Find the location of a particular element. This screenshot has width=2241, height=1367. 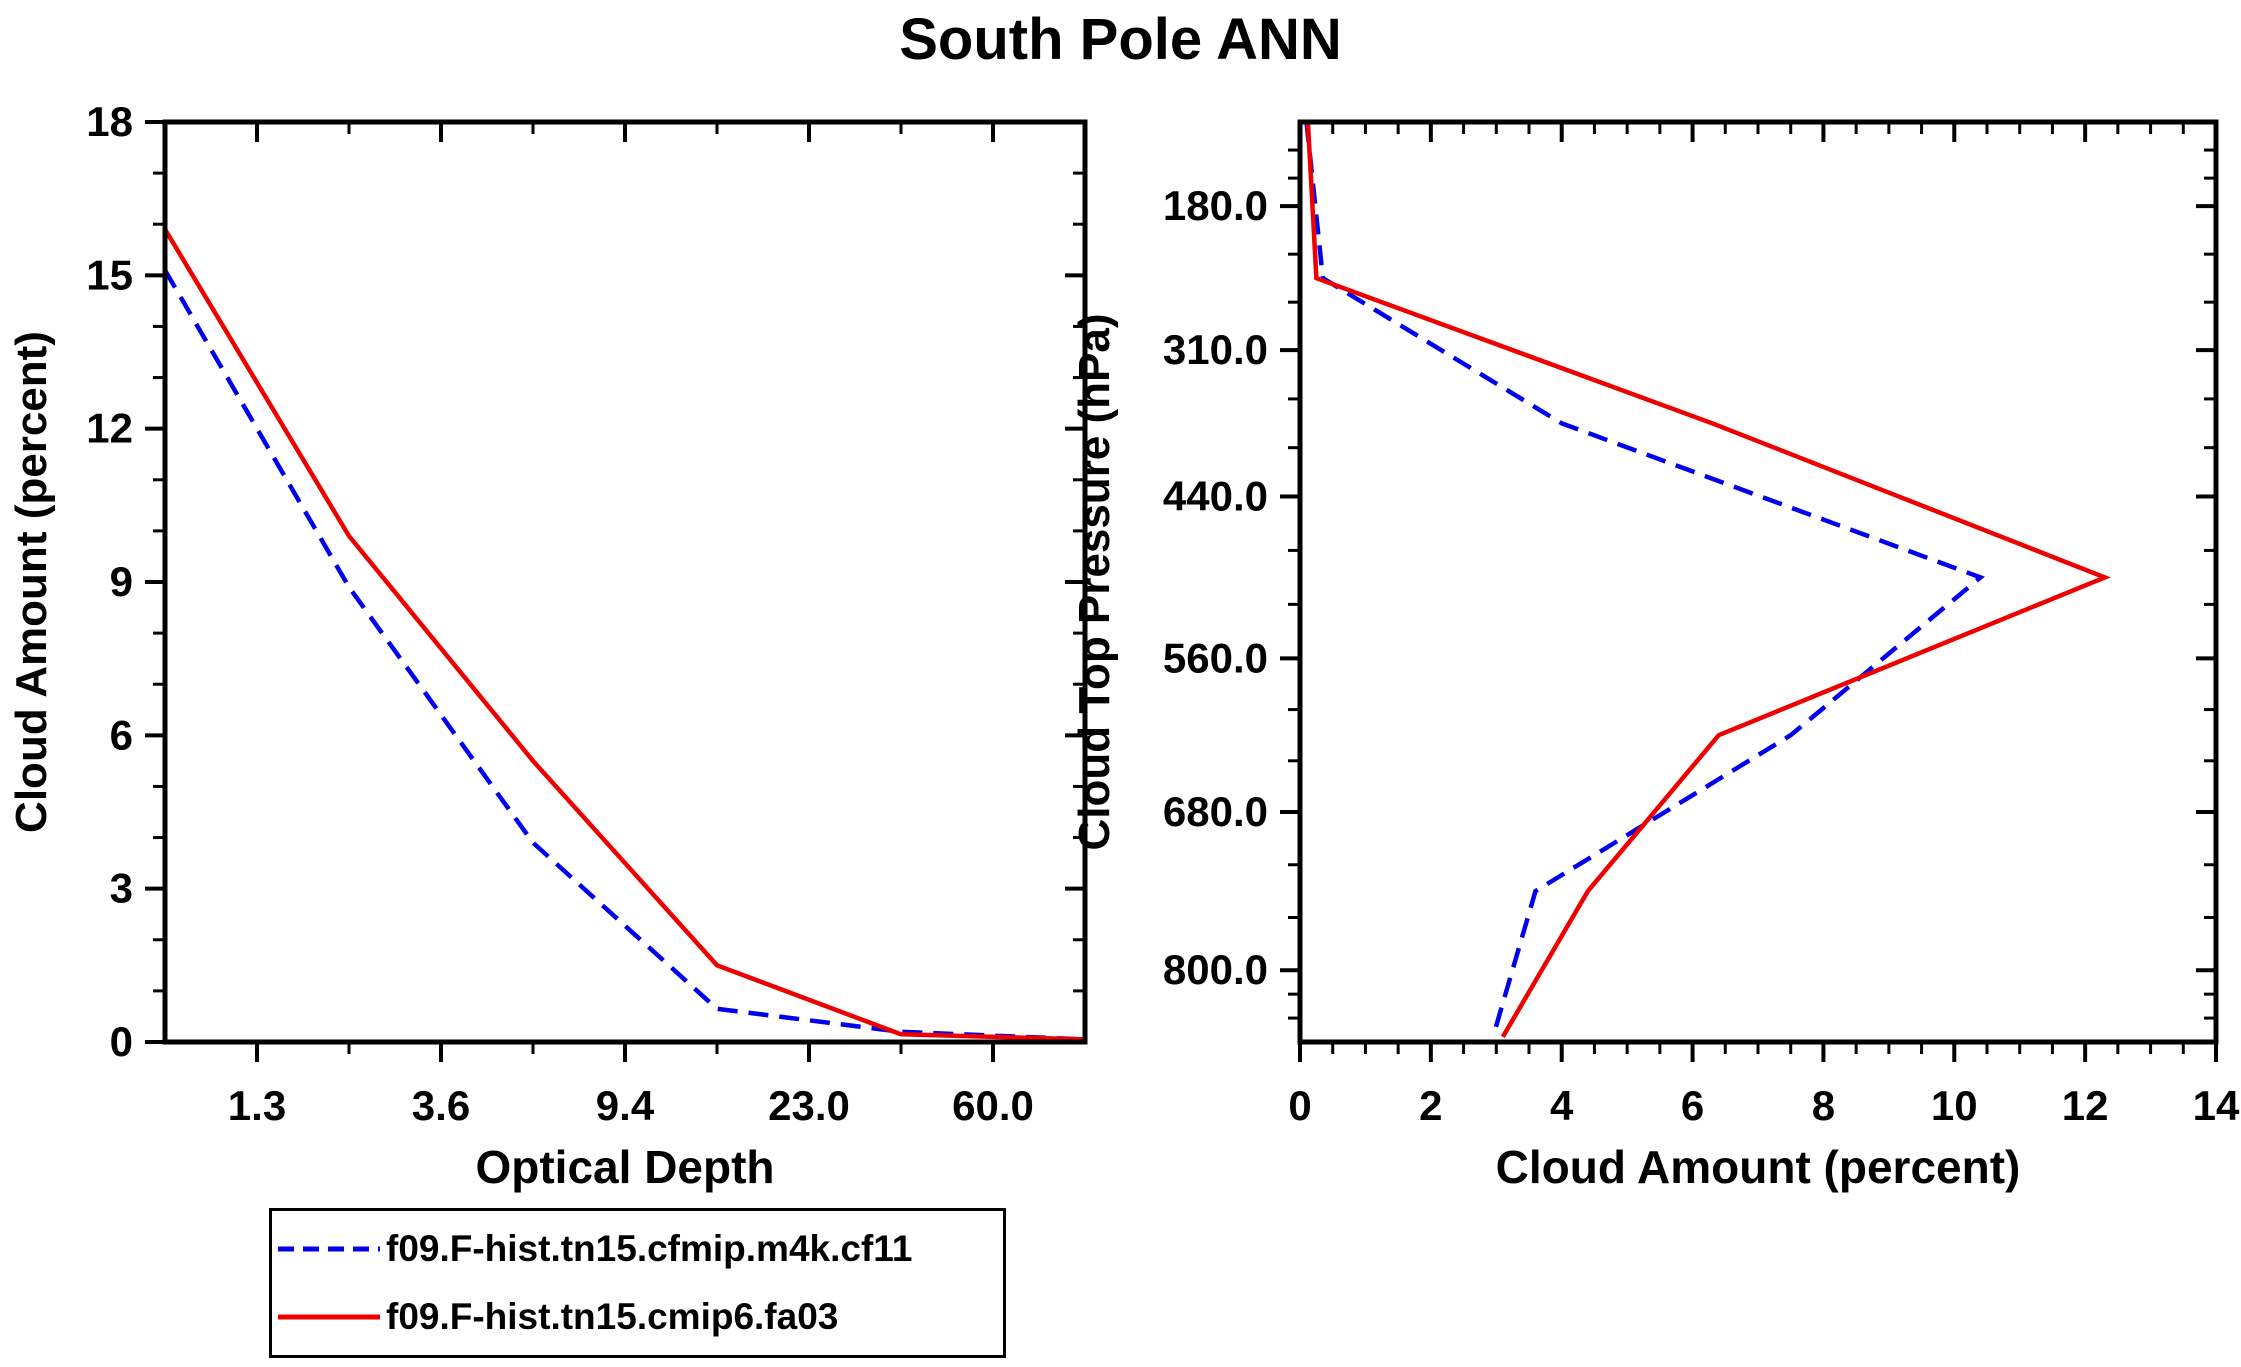

x-tick-label: 2 is located at coordinates (1430, 1105).